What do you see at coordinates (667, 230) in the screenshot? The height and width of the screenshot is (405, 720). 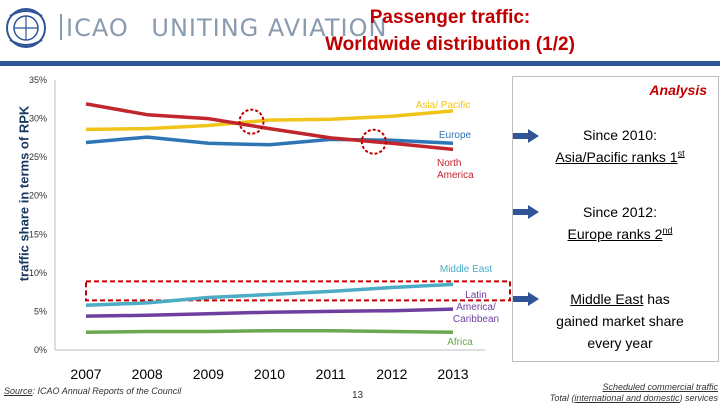 I see `bullet-europe-sup: nd` at bounding box center [667, 230].